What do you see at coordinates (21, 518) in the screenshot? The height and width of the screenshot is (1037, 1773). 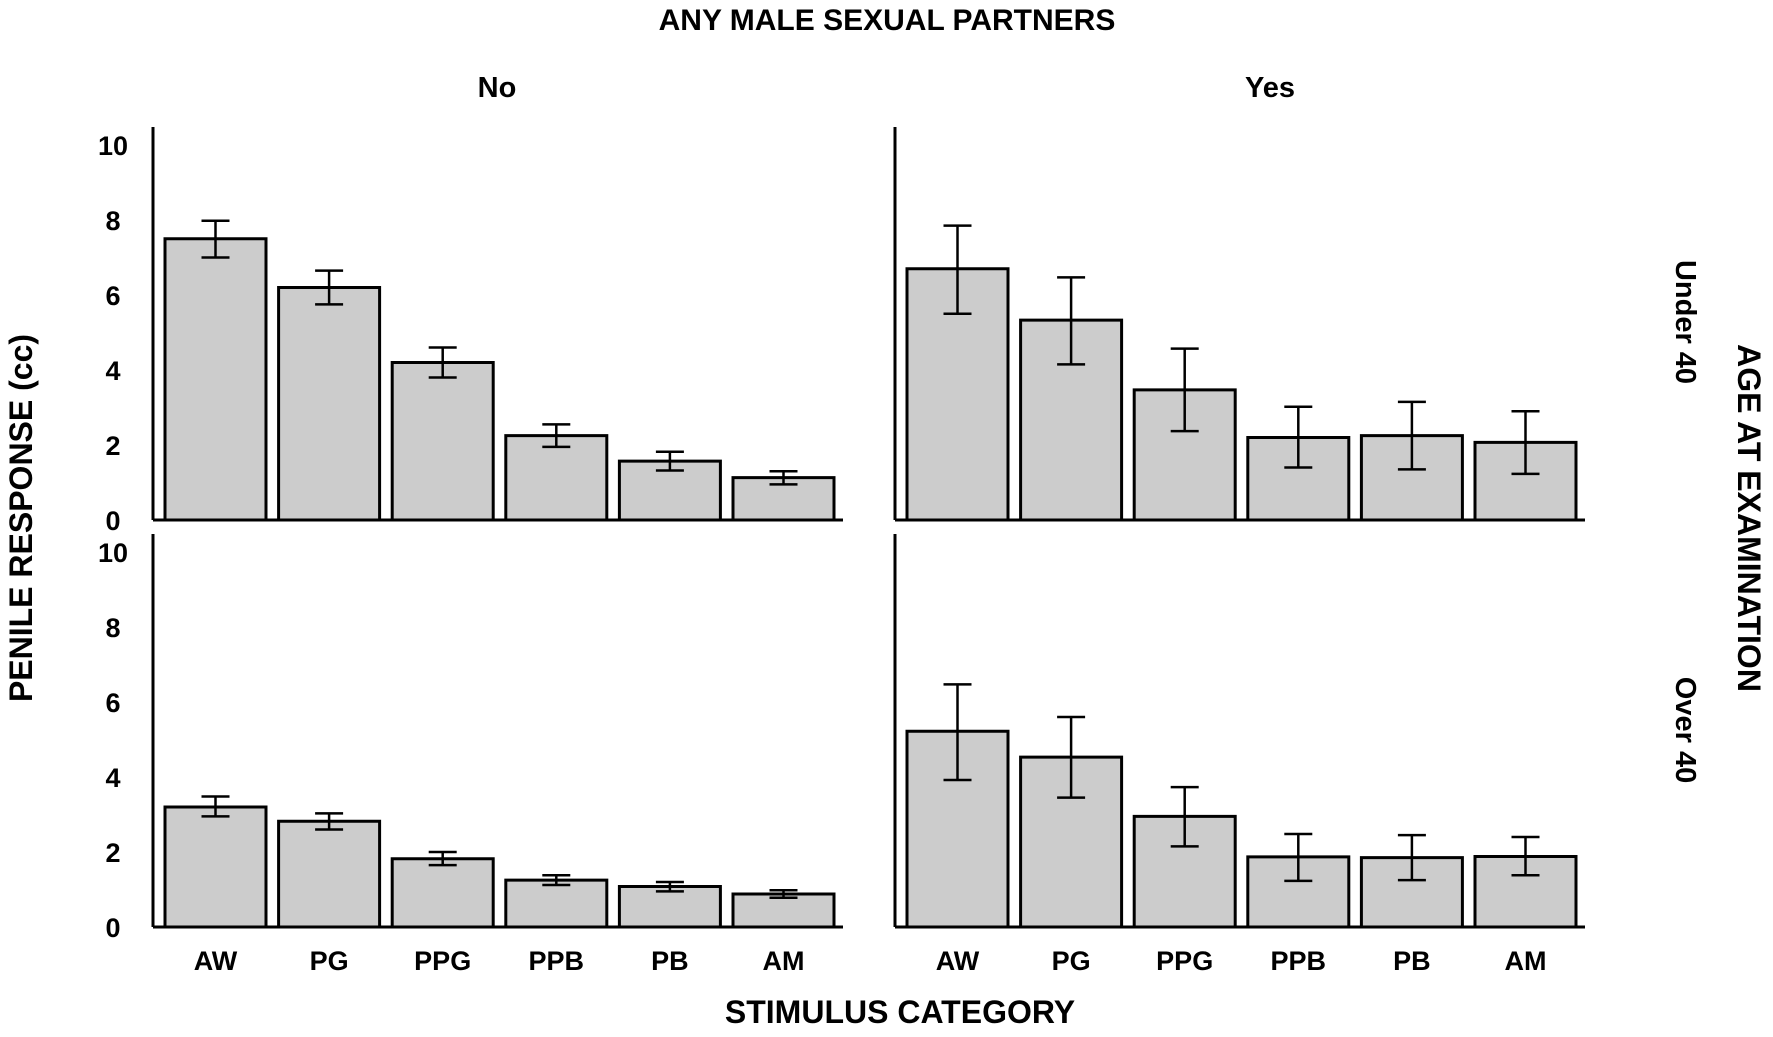 I see `y-axis-title: PENILE RESPONSE (cc)` at bounding box center [21, 518].